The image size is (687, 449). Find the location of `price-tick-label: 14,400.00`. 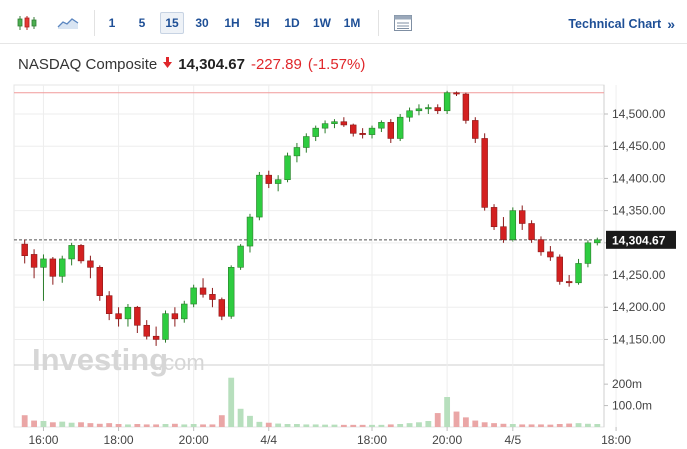

price-tick-label: 14,400.00 is located at coordinates (639, 178).